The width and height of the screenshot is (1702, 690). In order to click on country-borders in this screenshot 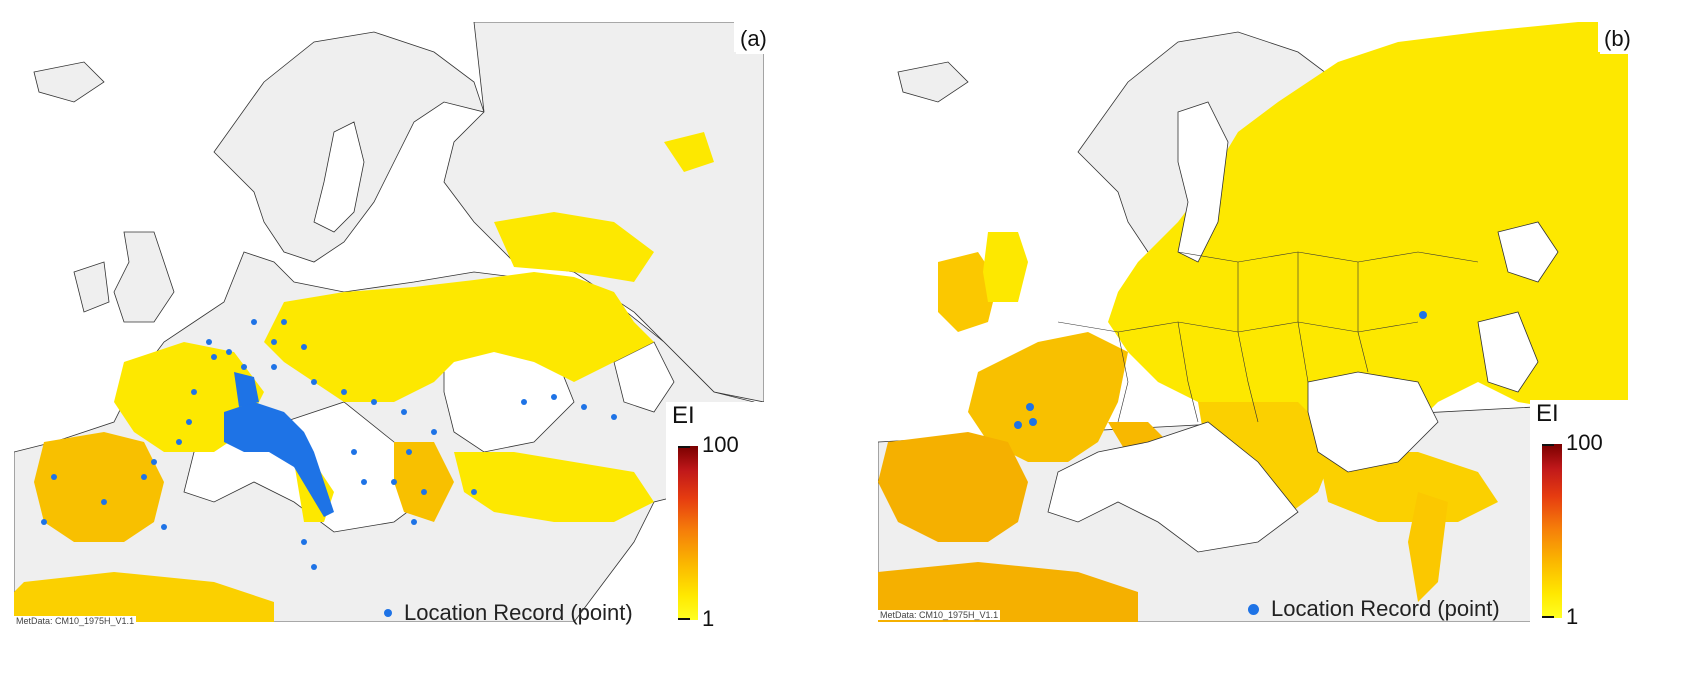, I will do `click(1268, 337)`.